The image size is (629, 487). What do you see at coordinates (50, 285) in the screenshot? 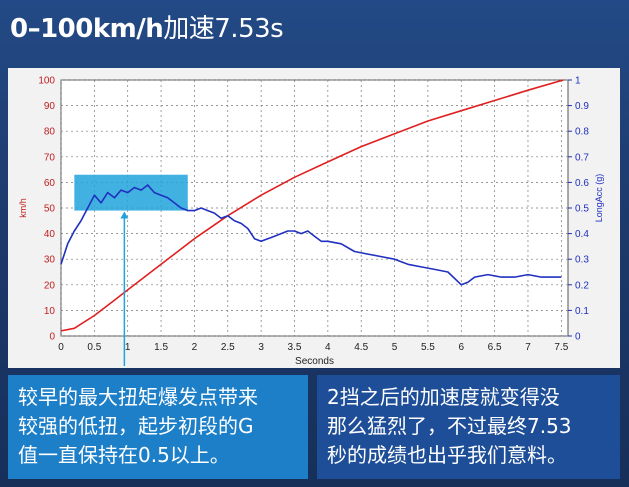
I see `y-left-tick-label: 20` at bounding box center [50, 285].